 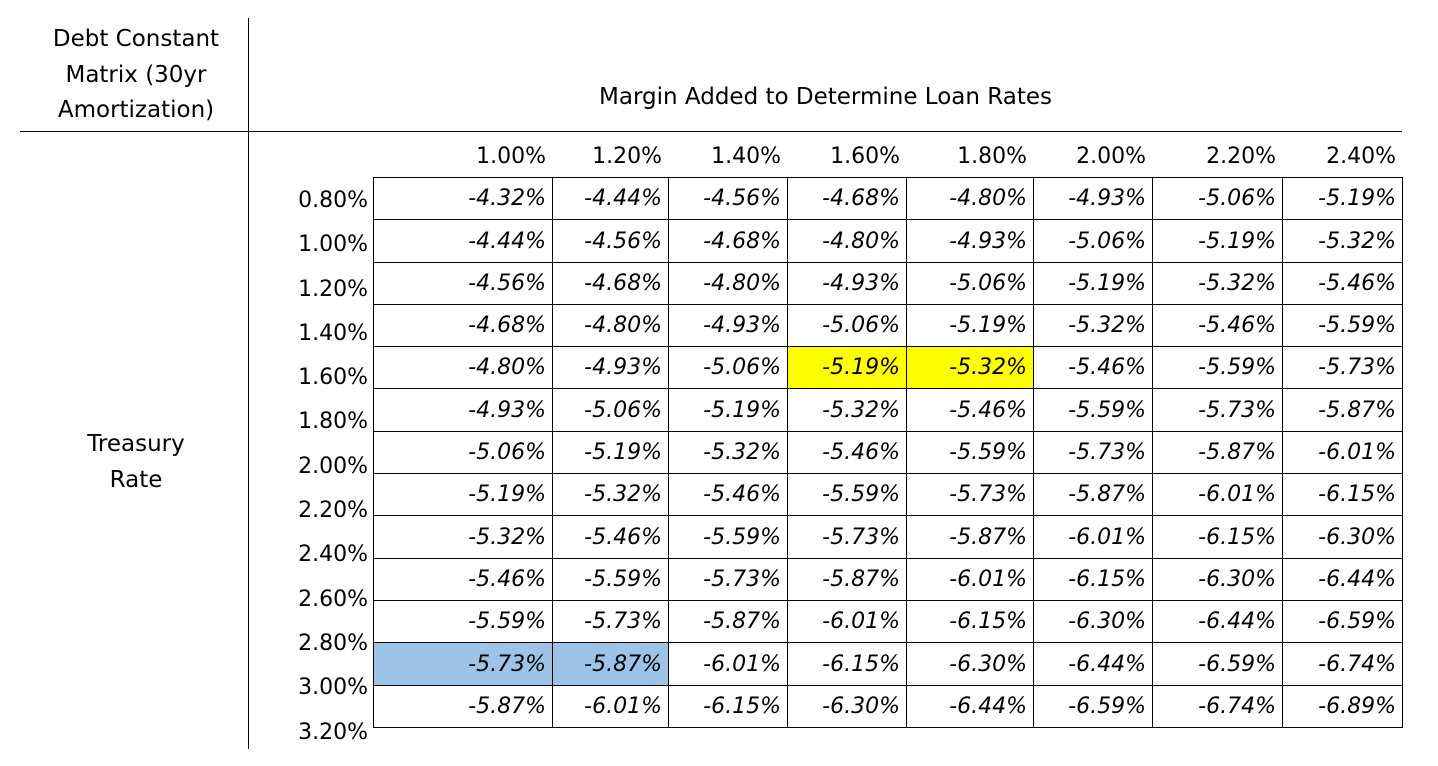 I want to click on matrix-title-line: Amortization), so click(x=136, y=110).